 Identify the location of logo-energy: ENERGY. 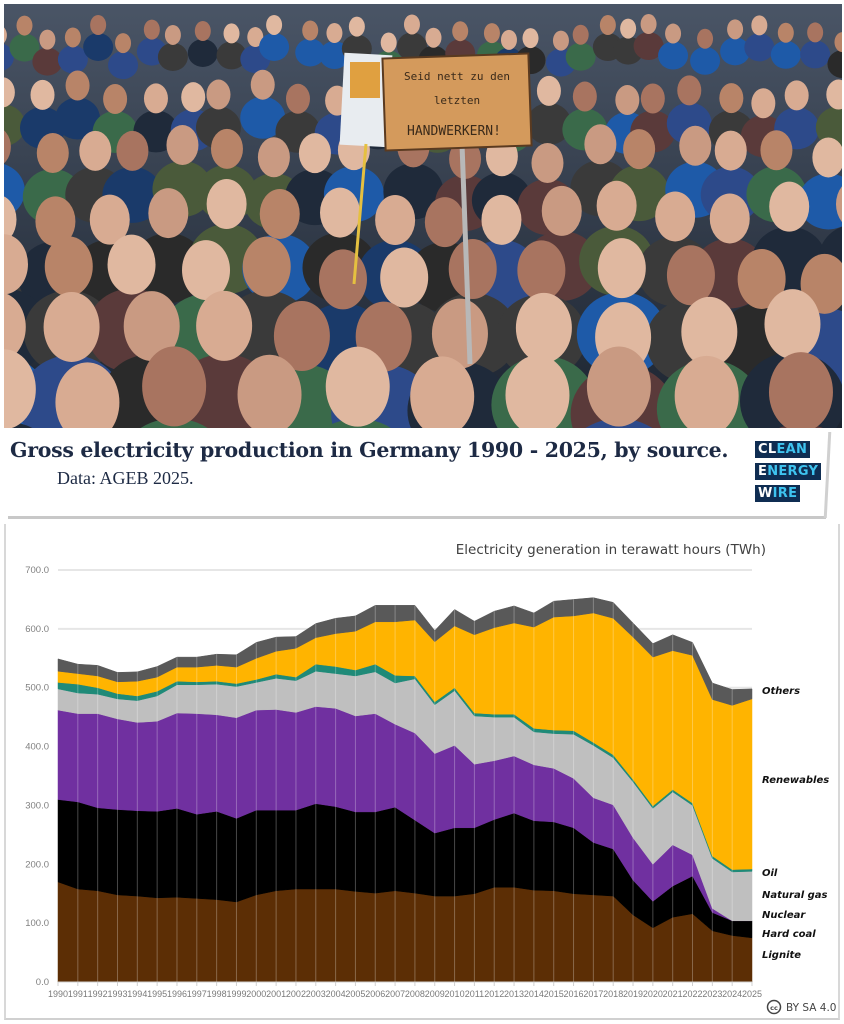
(788, 471).